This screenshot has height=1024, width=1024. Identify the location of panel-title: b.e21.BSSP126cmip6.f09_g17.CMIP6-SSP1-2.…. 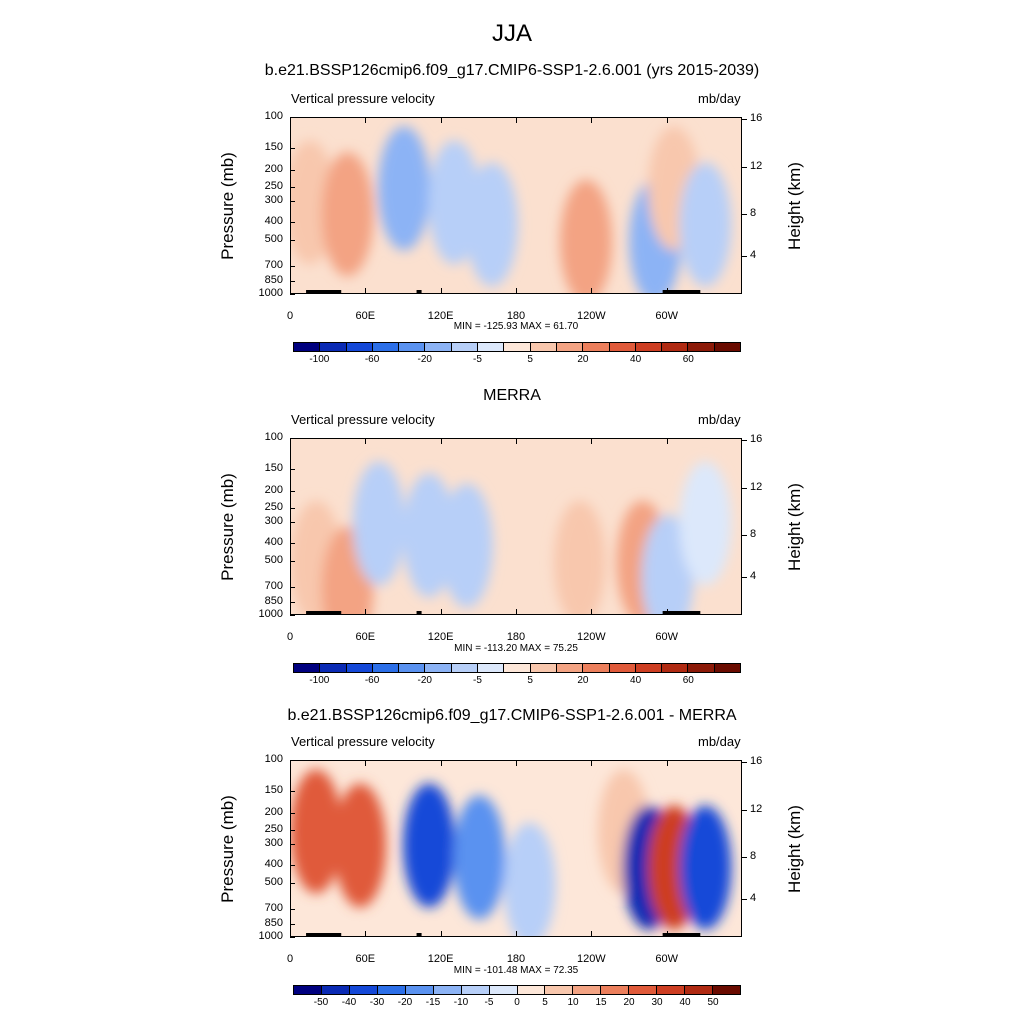
(512, 70).